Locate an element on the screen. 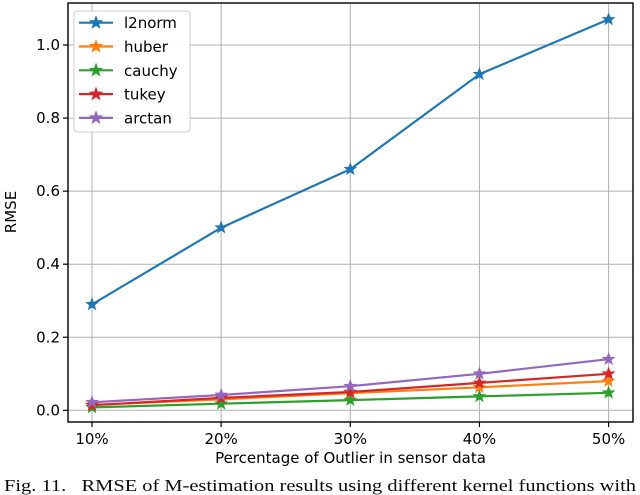 This screenshot has width=640, height=495. x-tick-label: 30% is located at coordinates (350, 439).